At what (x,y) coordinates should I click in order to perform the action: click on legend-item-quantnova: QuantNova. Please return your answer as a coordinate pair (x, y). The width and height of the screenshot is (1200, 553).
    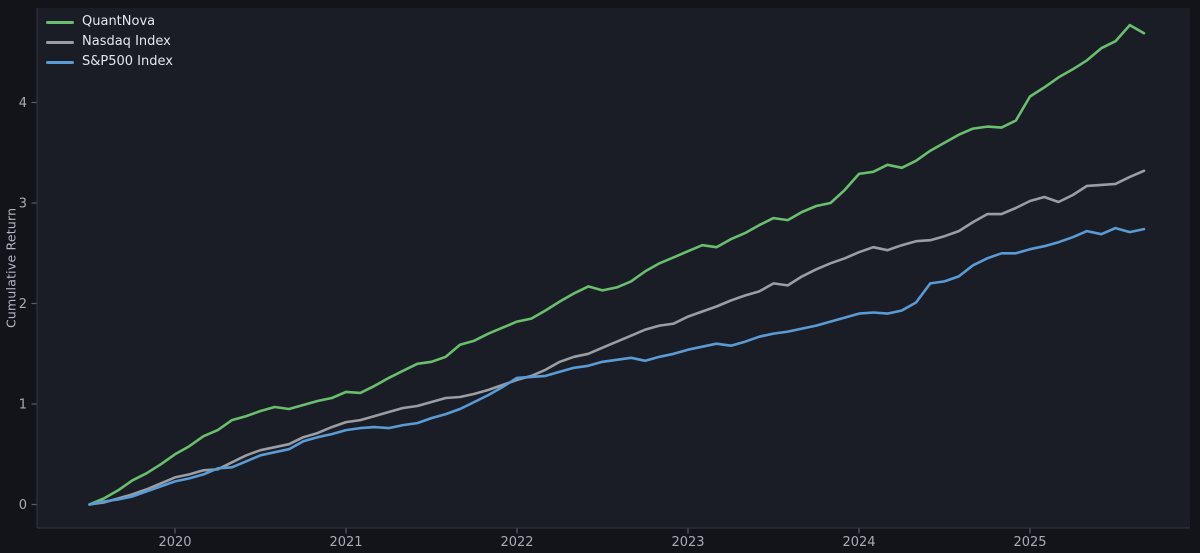
    Looking at the image, I should click on (109, 22).